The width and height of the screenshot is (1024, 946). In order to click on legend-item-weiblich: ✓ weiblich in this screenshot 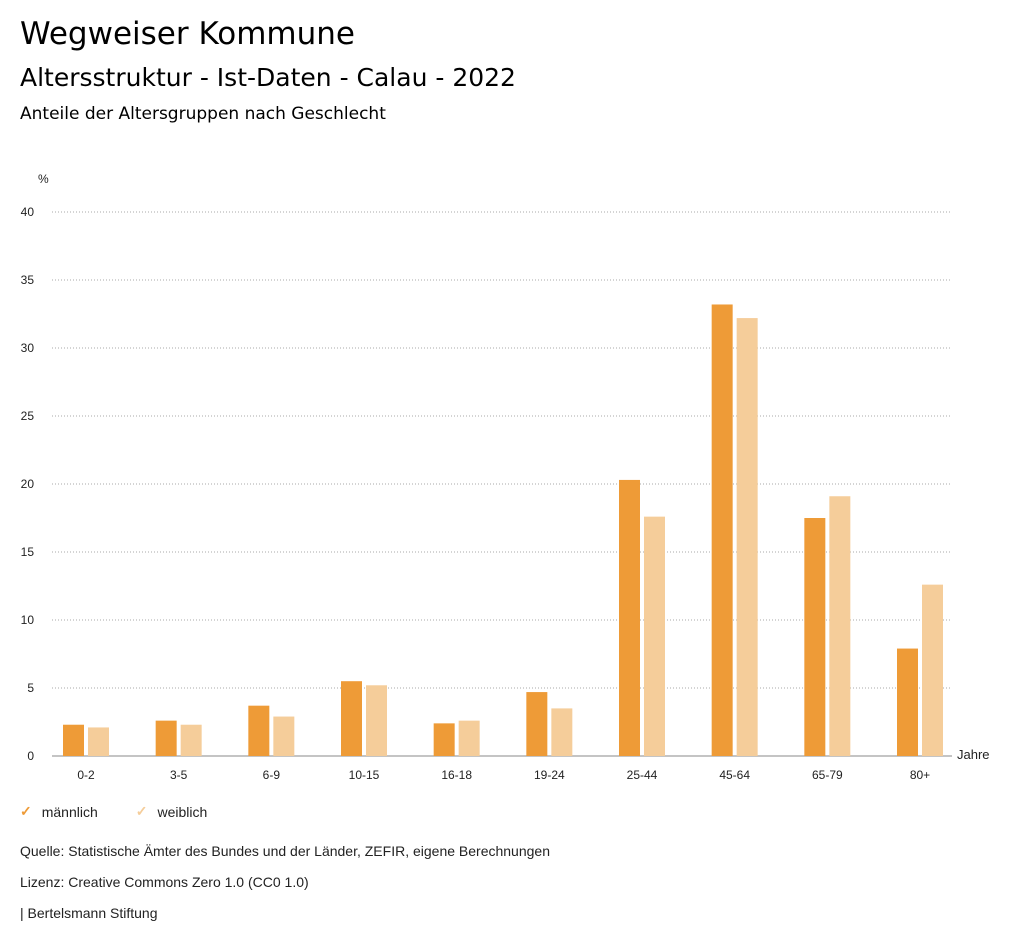, I will do `click(172, 811)`.